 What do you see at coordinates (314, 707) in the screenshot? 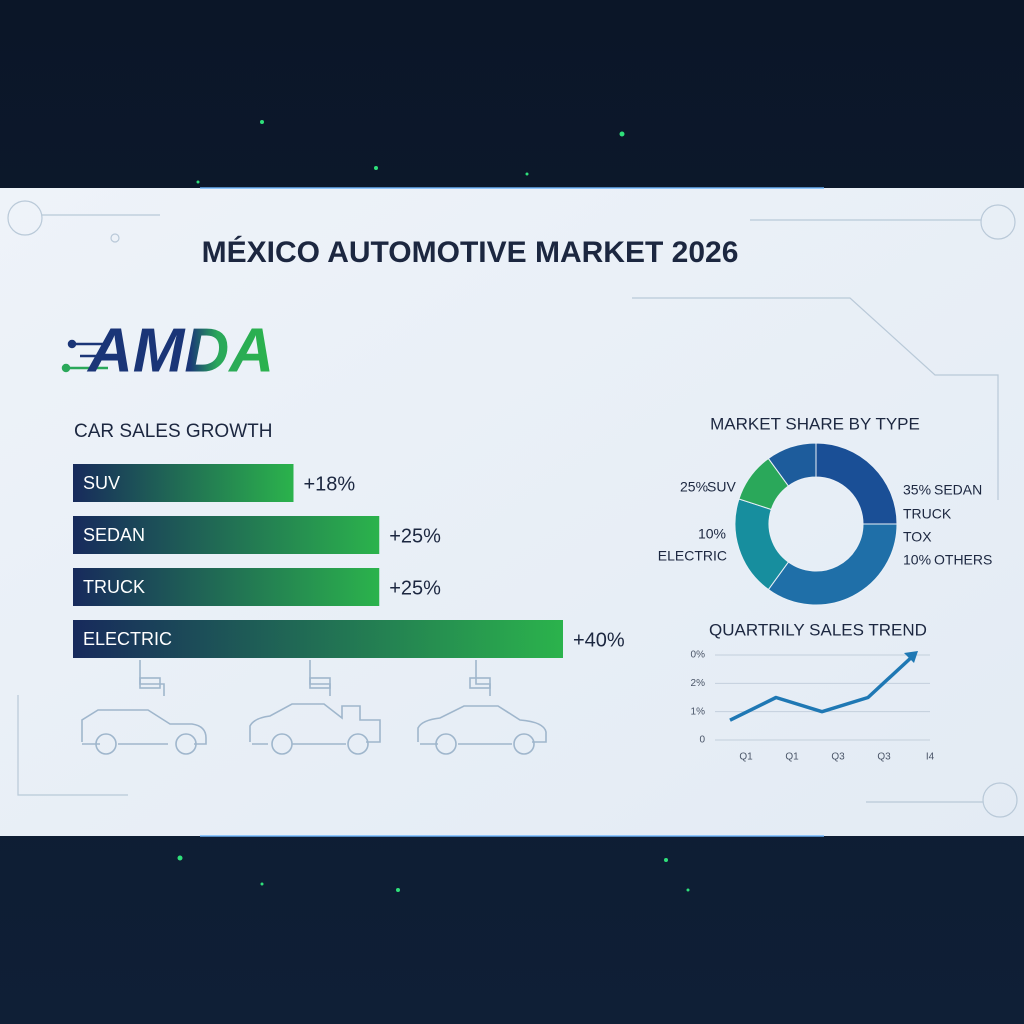
I see `car-icons` at bounding box center [314, 707].